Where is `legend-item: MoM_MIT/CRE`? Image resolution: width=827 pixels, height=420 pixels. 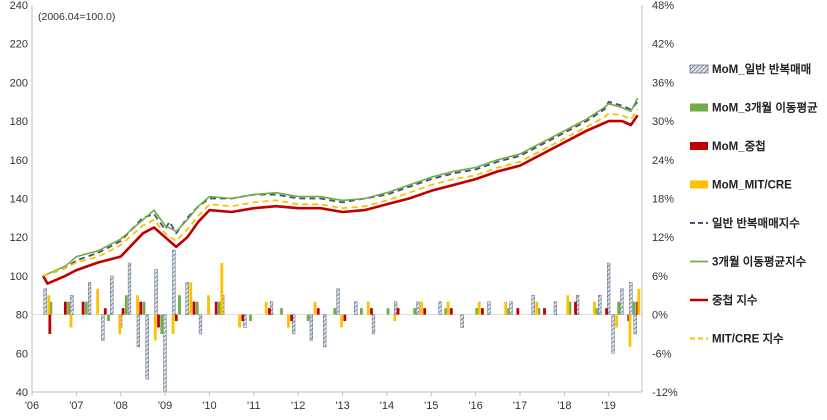 legend-item: MoM_MIT/CRE is located at coordinates (741, 186).